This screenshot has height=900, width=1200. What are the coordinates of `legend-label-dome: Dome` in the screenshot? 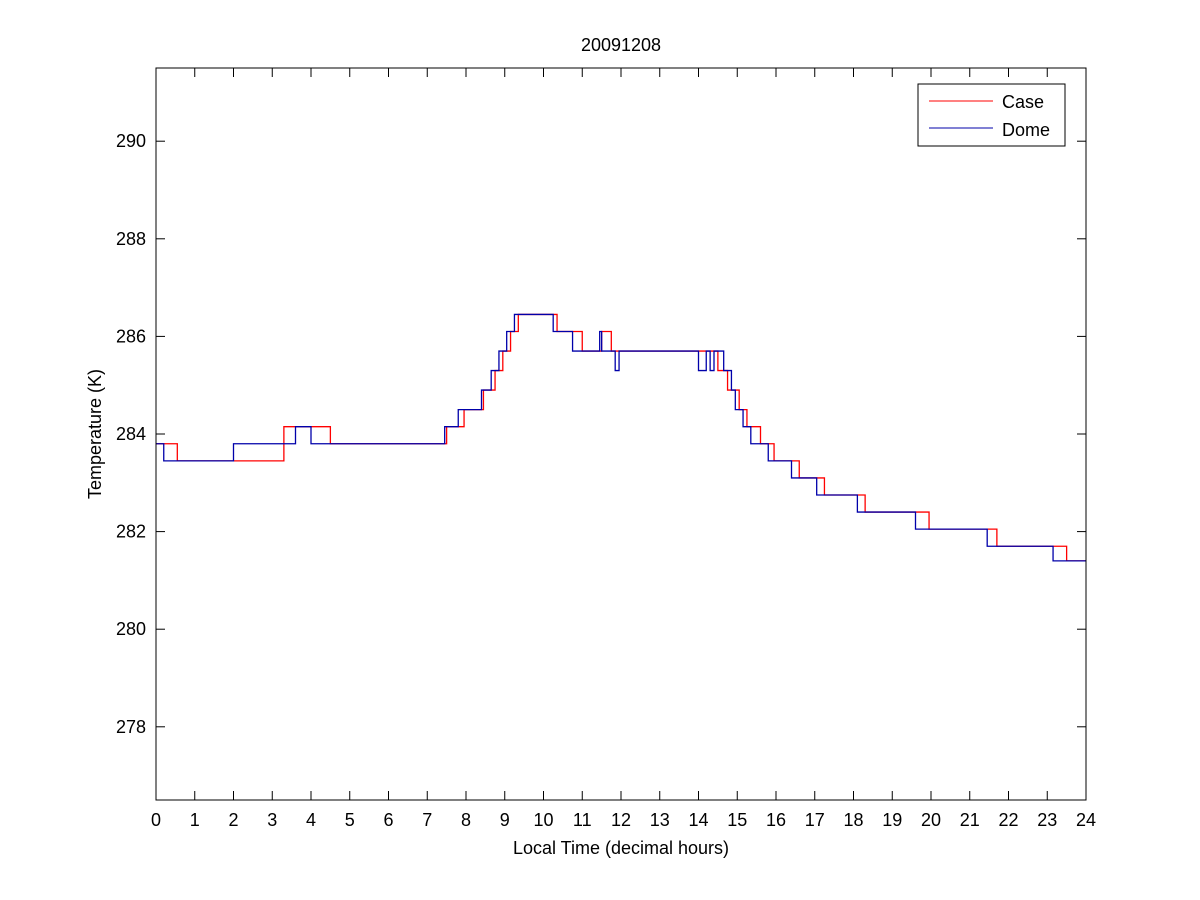 It's located at (1026, 130).